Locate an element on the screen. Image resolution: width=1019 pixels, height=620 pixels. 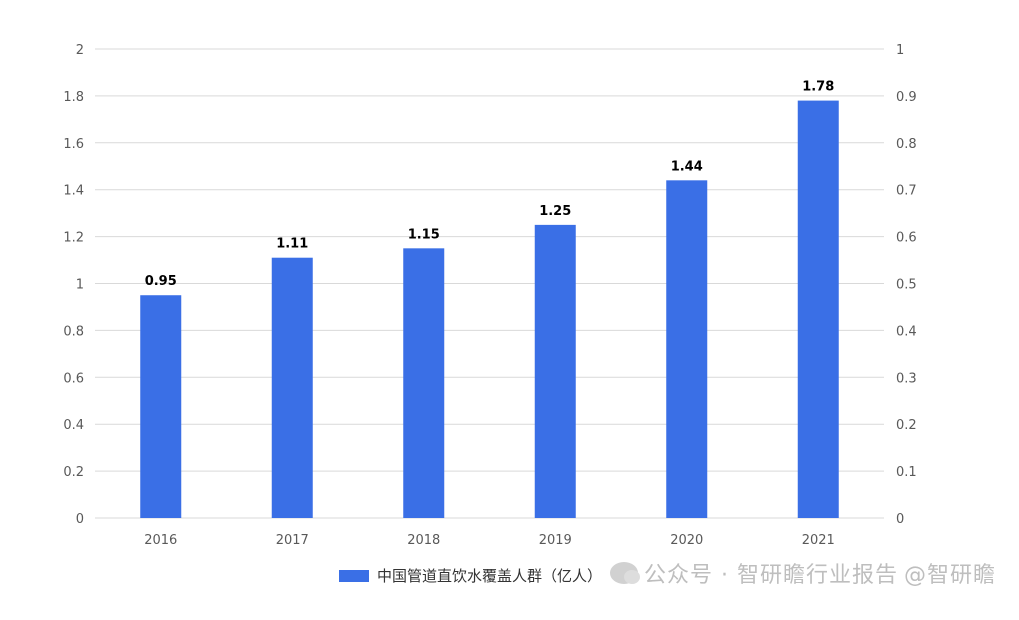
y-left-tick-label: 0 is located at coordinates (80, 519).